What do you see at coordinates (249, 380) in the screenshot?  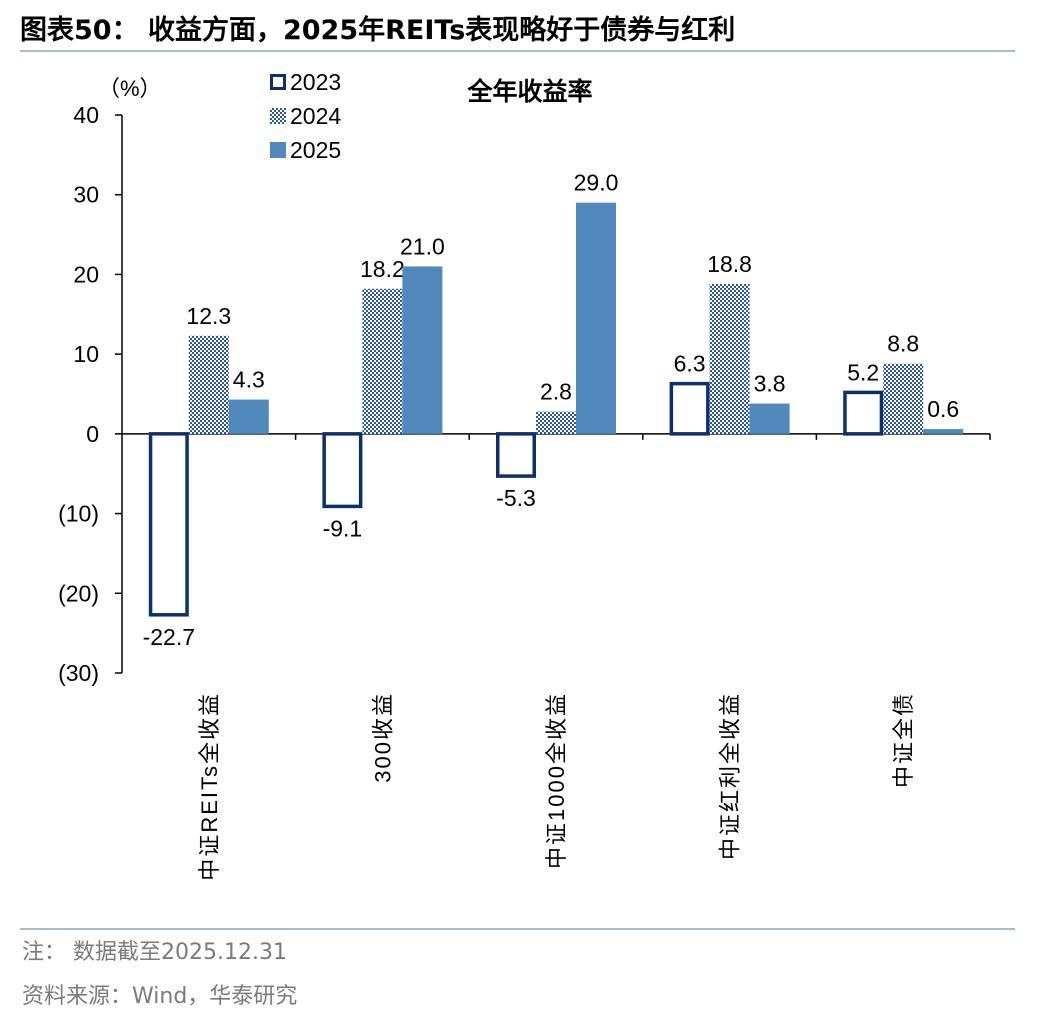 I see `data-label-2025-1: 4.3` at bounding box center [249, 380].